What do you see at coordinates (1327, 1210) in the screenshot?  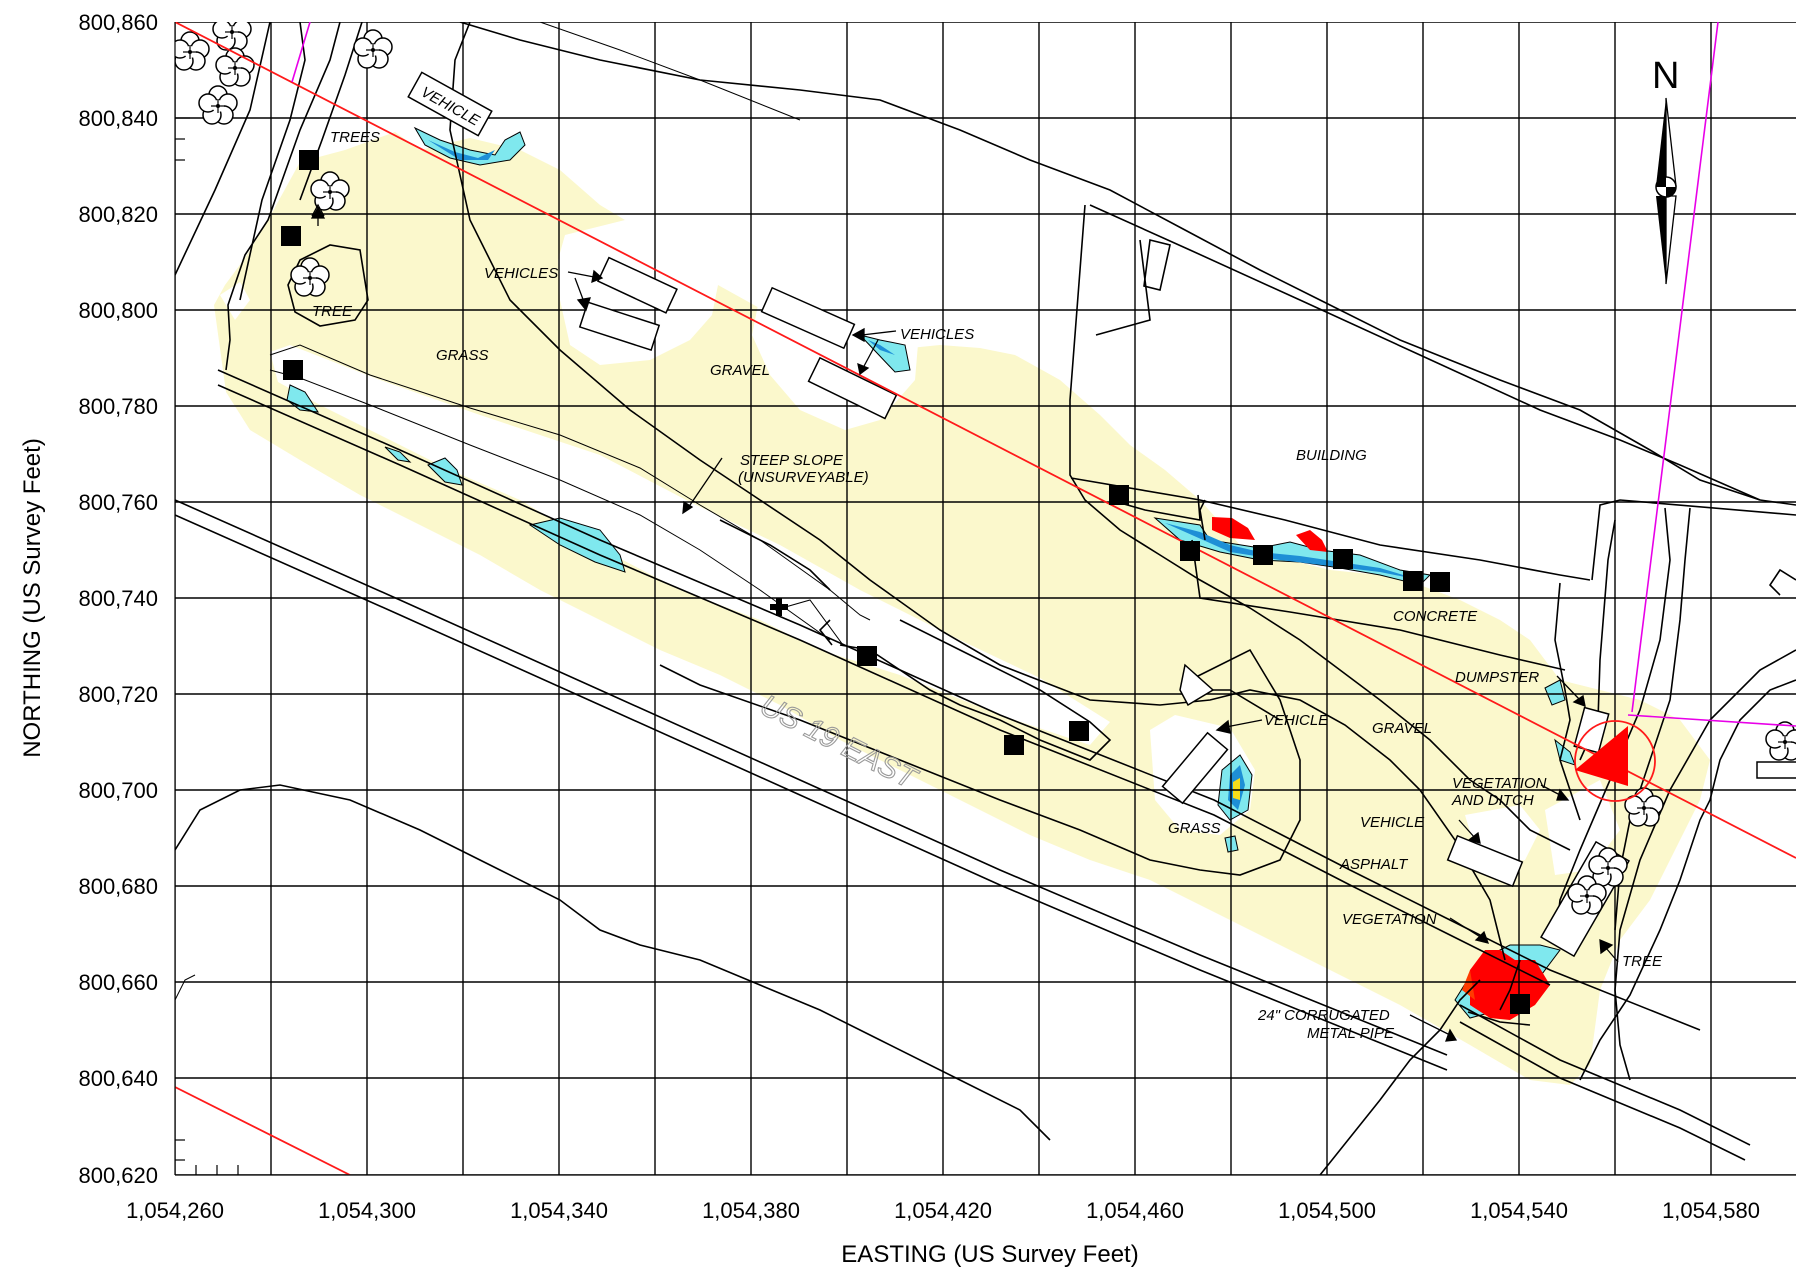 I see `x-tick-label: 1,054,500` at bounding box center [1327, 1210].